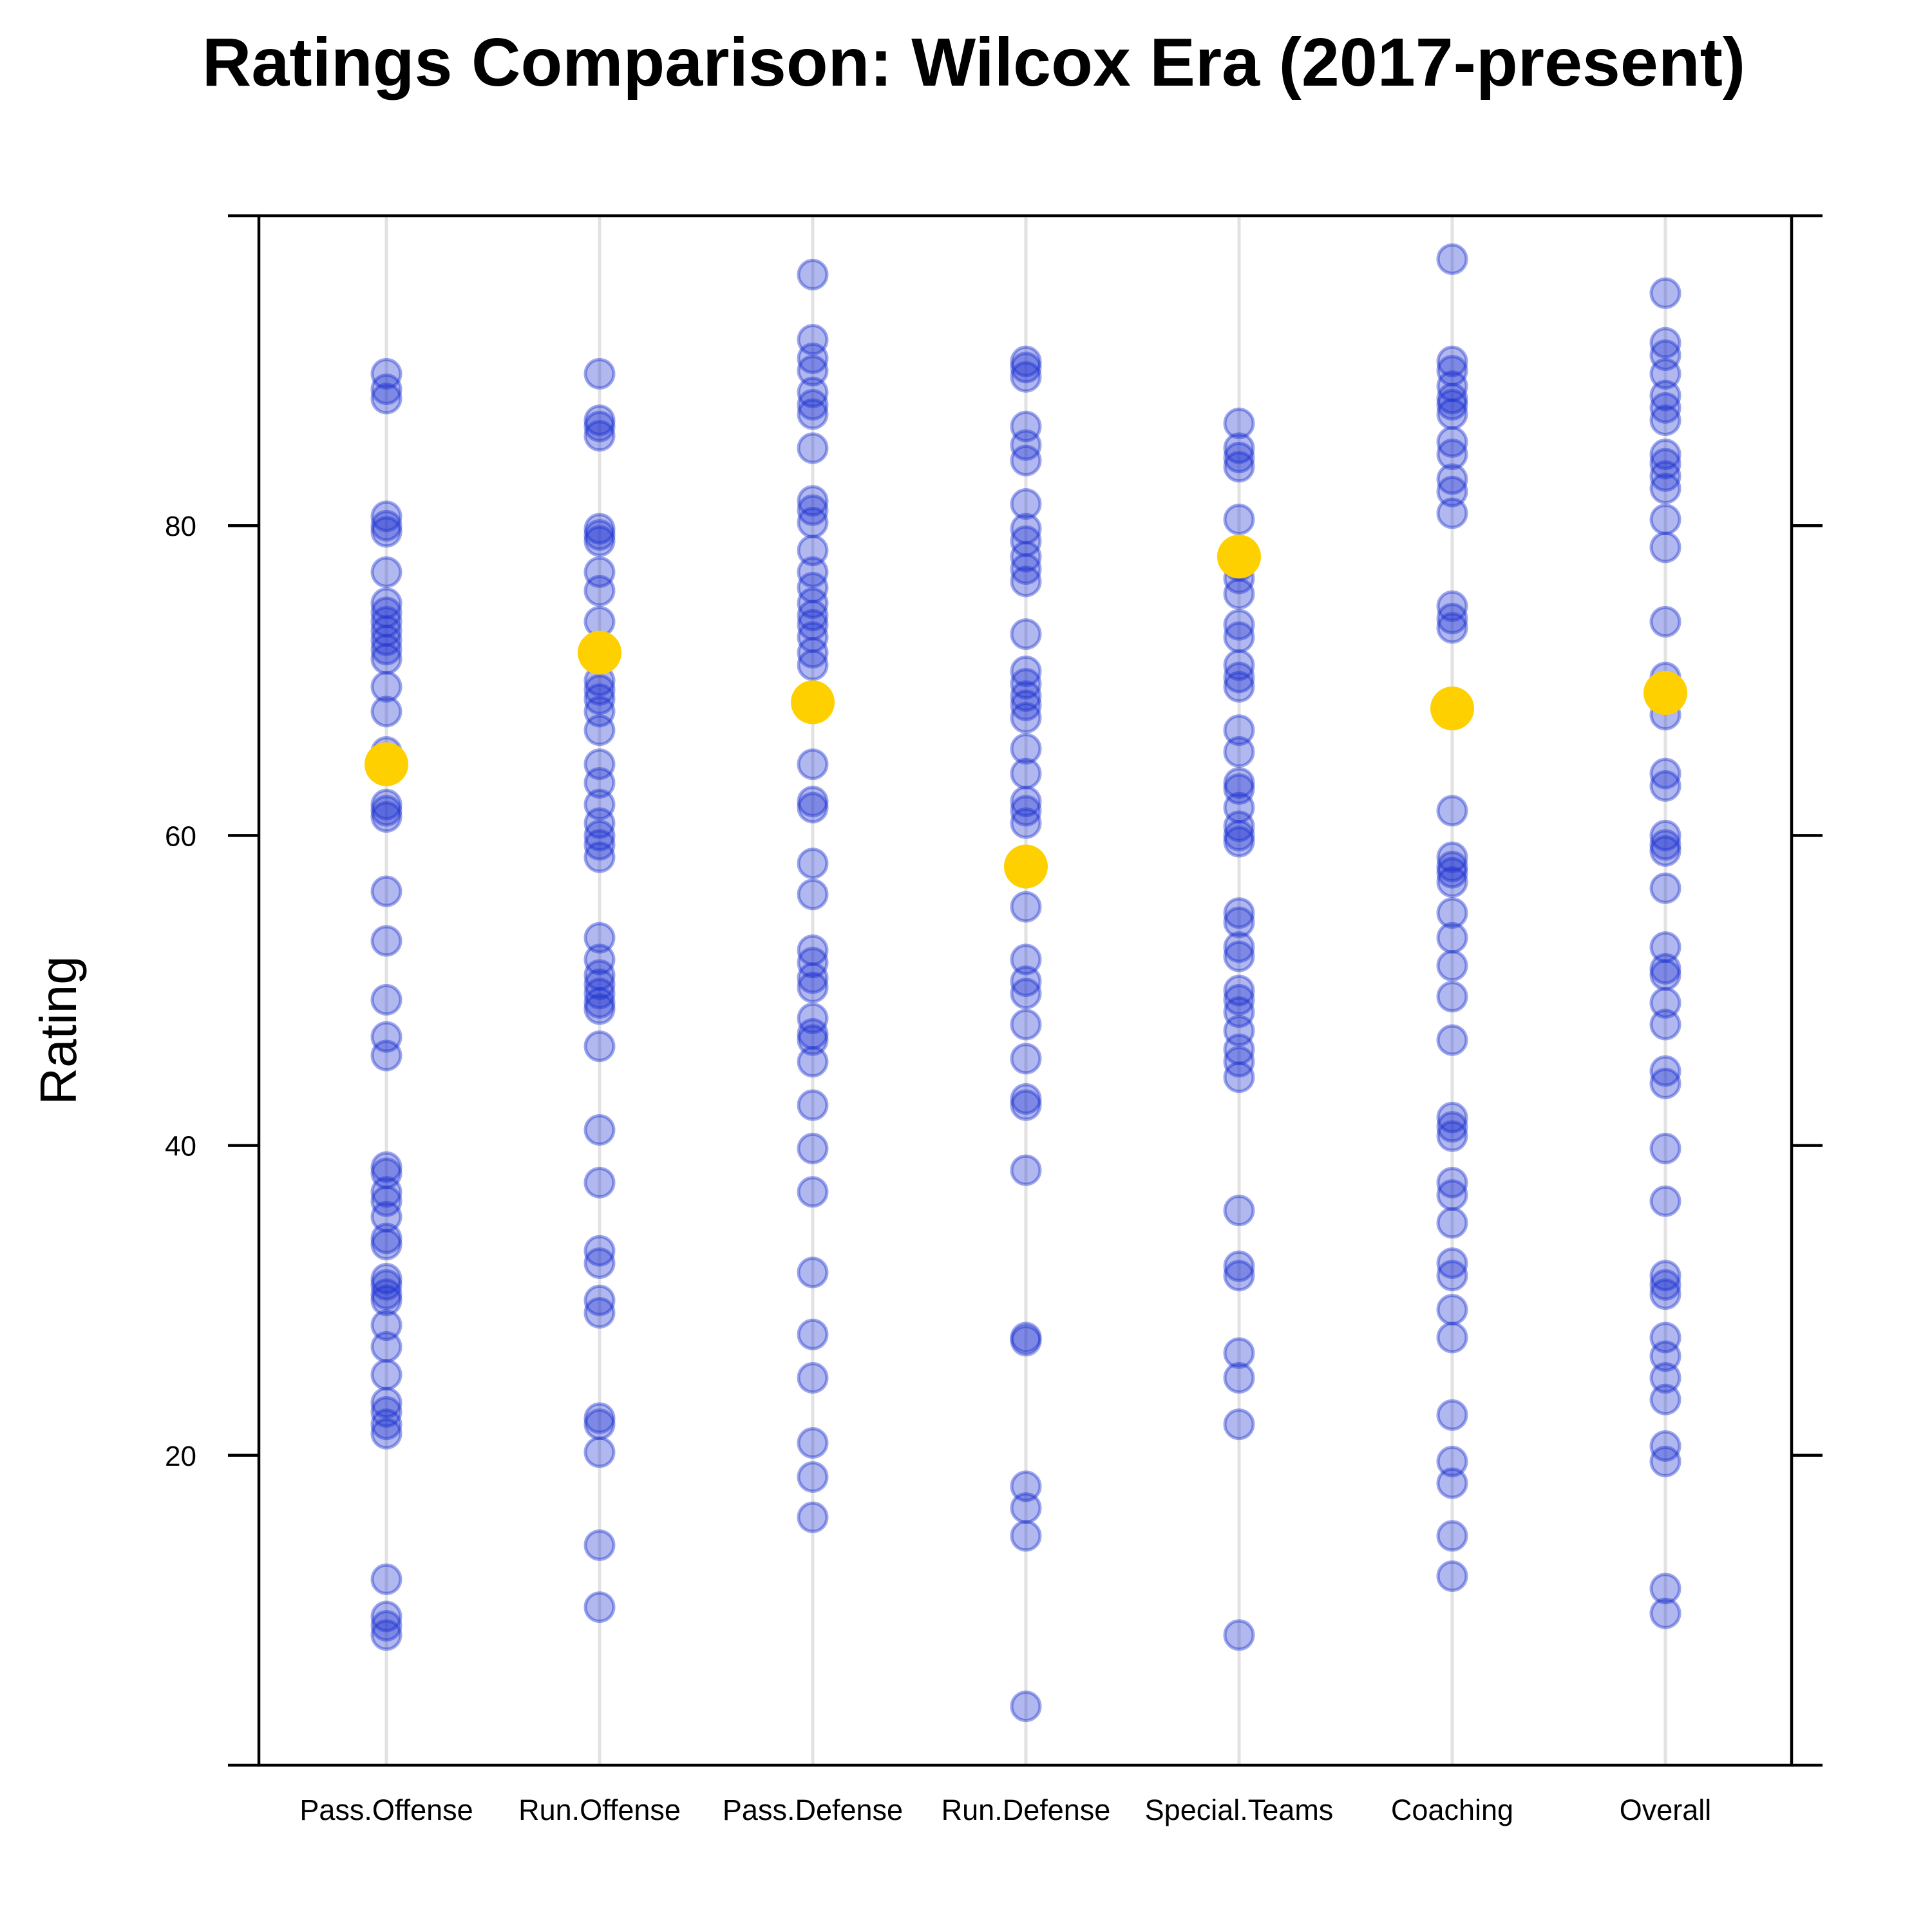 The width and height of the screenshot is (1932, 1932). I want to click on y-tick-label: 60, so click(181, 836).